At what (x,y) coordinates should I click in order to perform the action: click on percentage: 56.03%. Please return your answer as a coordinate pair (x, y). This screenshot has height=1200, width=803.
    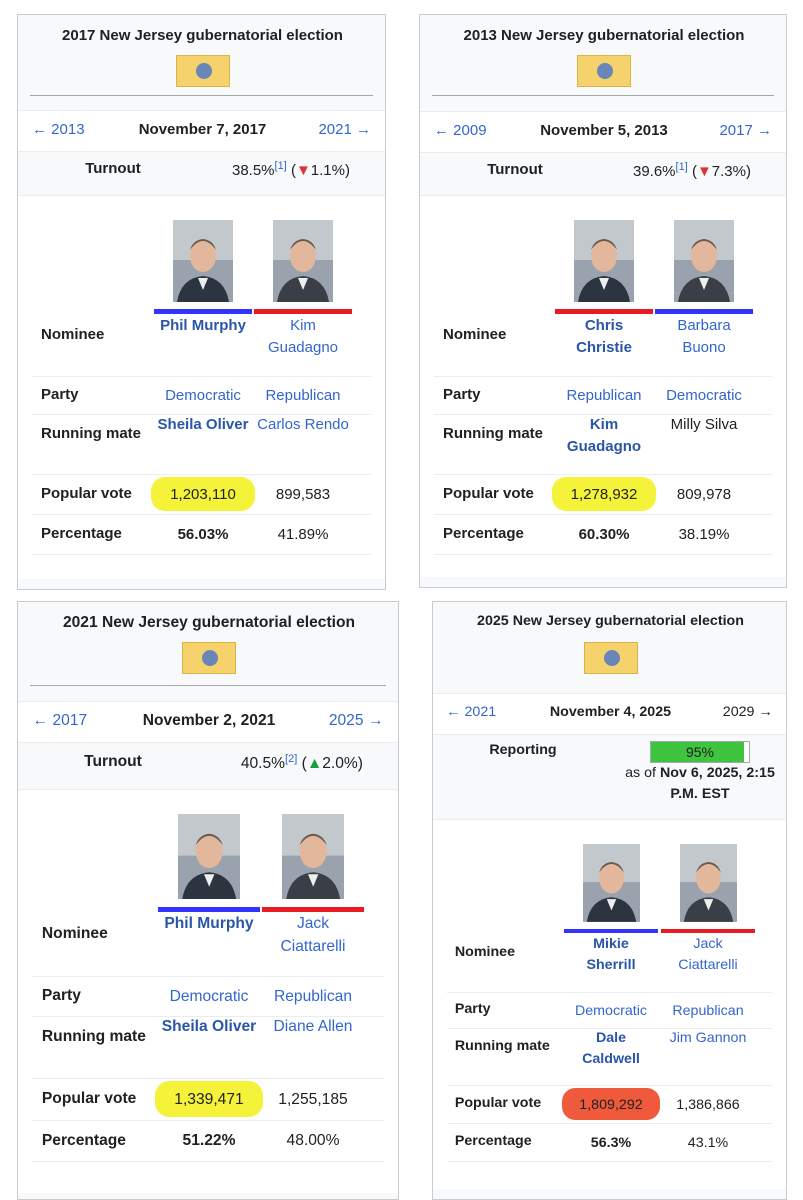
    Looking at the image, I should click on (203, 534).